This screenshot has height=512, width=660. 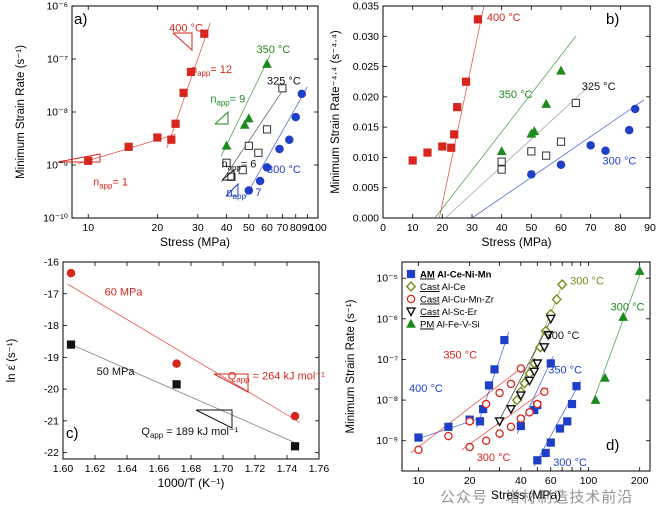 I want to click on y-tick-label: 0.005, so click(x=366, y=188).